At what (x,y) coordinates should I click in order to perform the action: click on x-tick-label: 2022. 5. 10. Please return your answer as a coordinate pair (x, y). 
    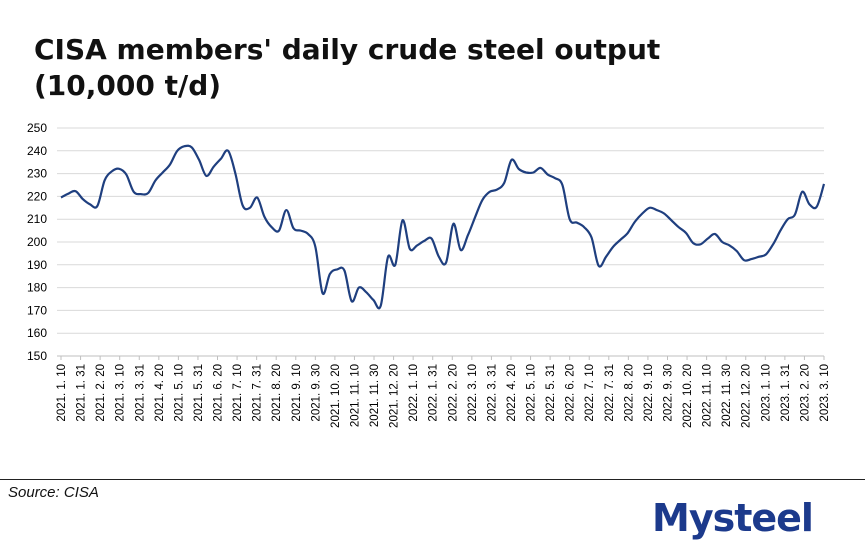
    Looking at the image, I should click on (532, 393).